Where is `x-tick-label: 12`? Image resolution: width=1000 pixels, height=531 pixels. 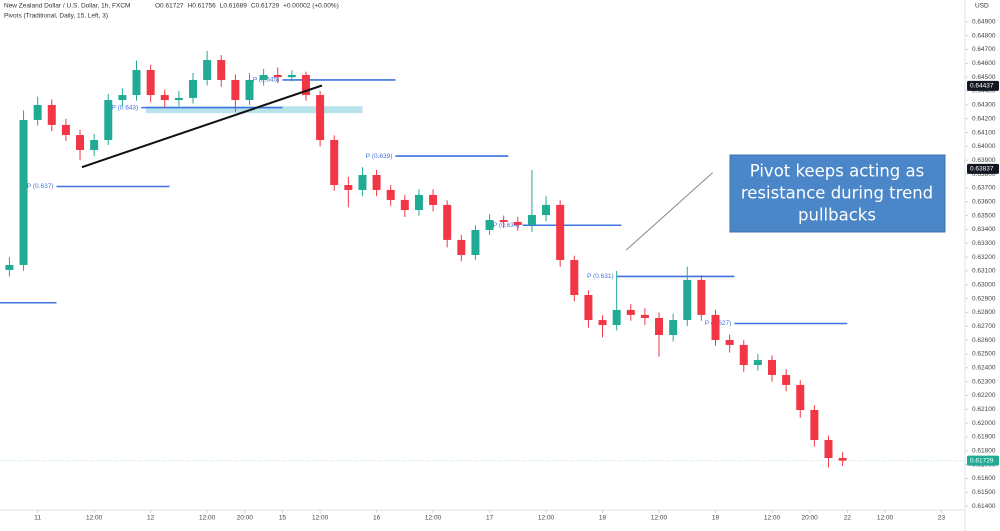 x-tick-label: 12 is located at coordinates (151, 518).